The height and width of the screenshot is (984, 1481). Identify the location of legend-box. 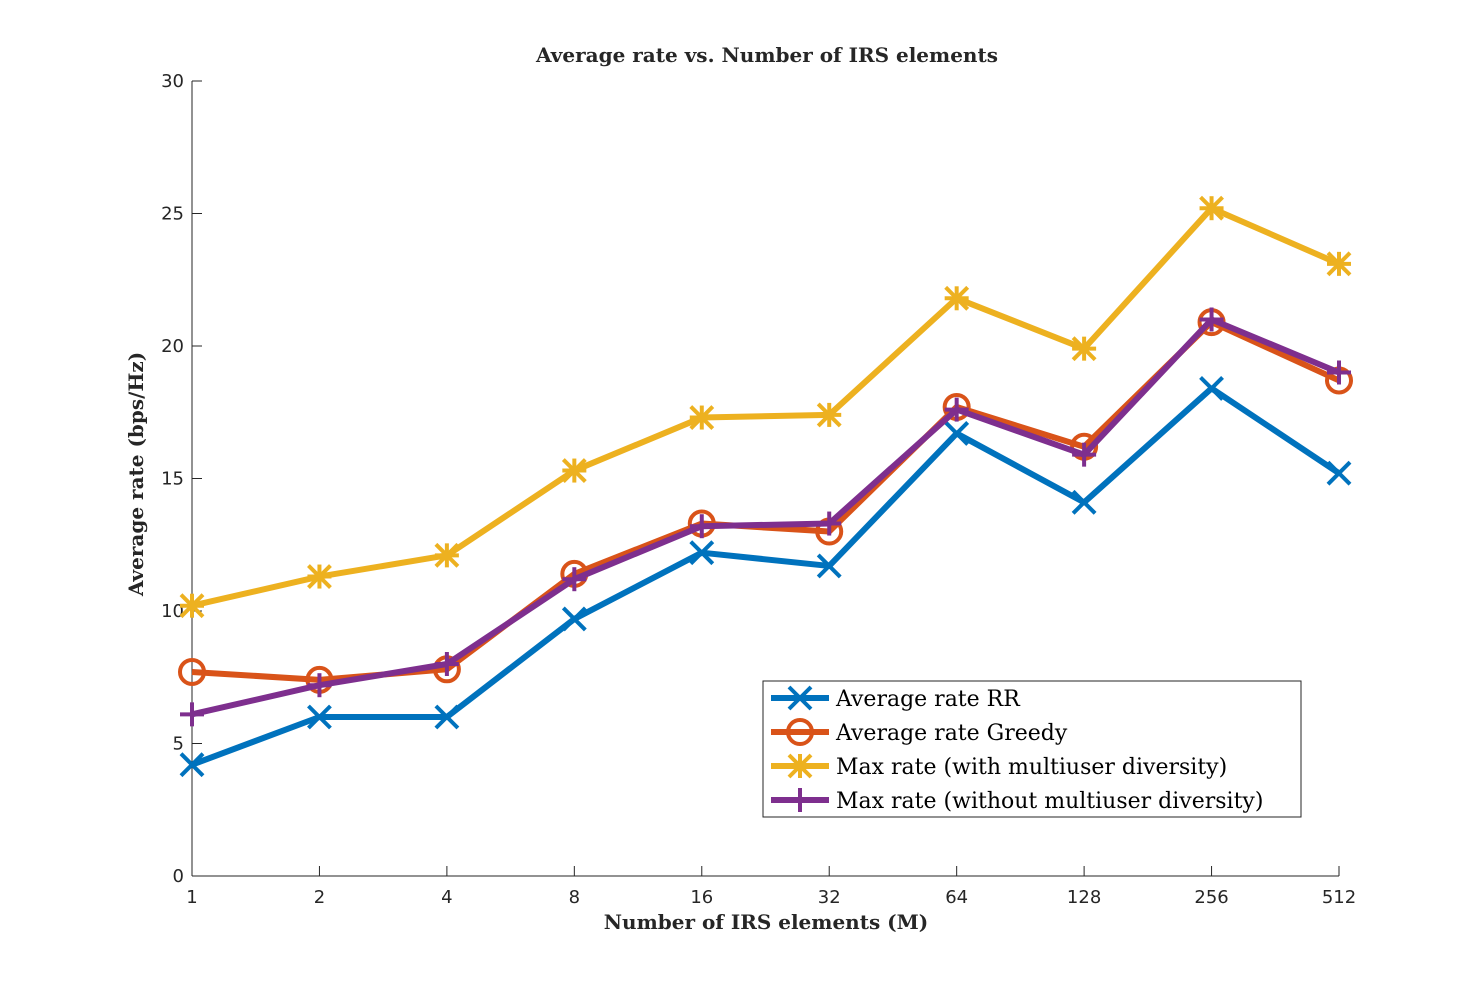
(1032, 749).